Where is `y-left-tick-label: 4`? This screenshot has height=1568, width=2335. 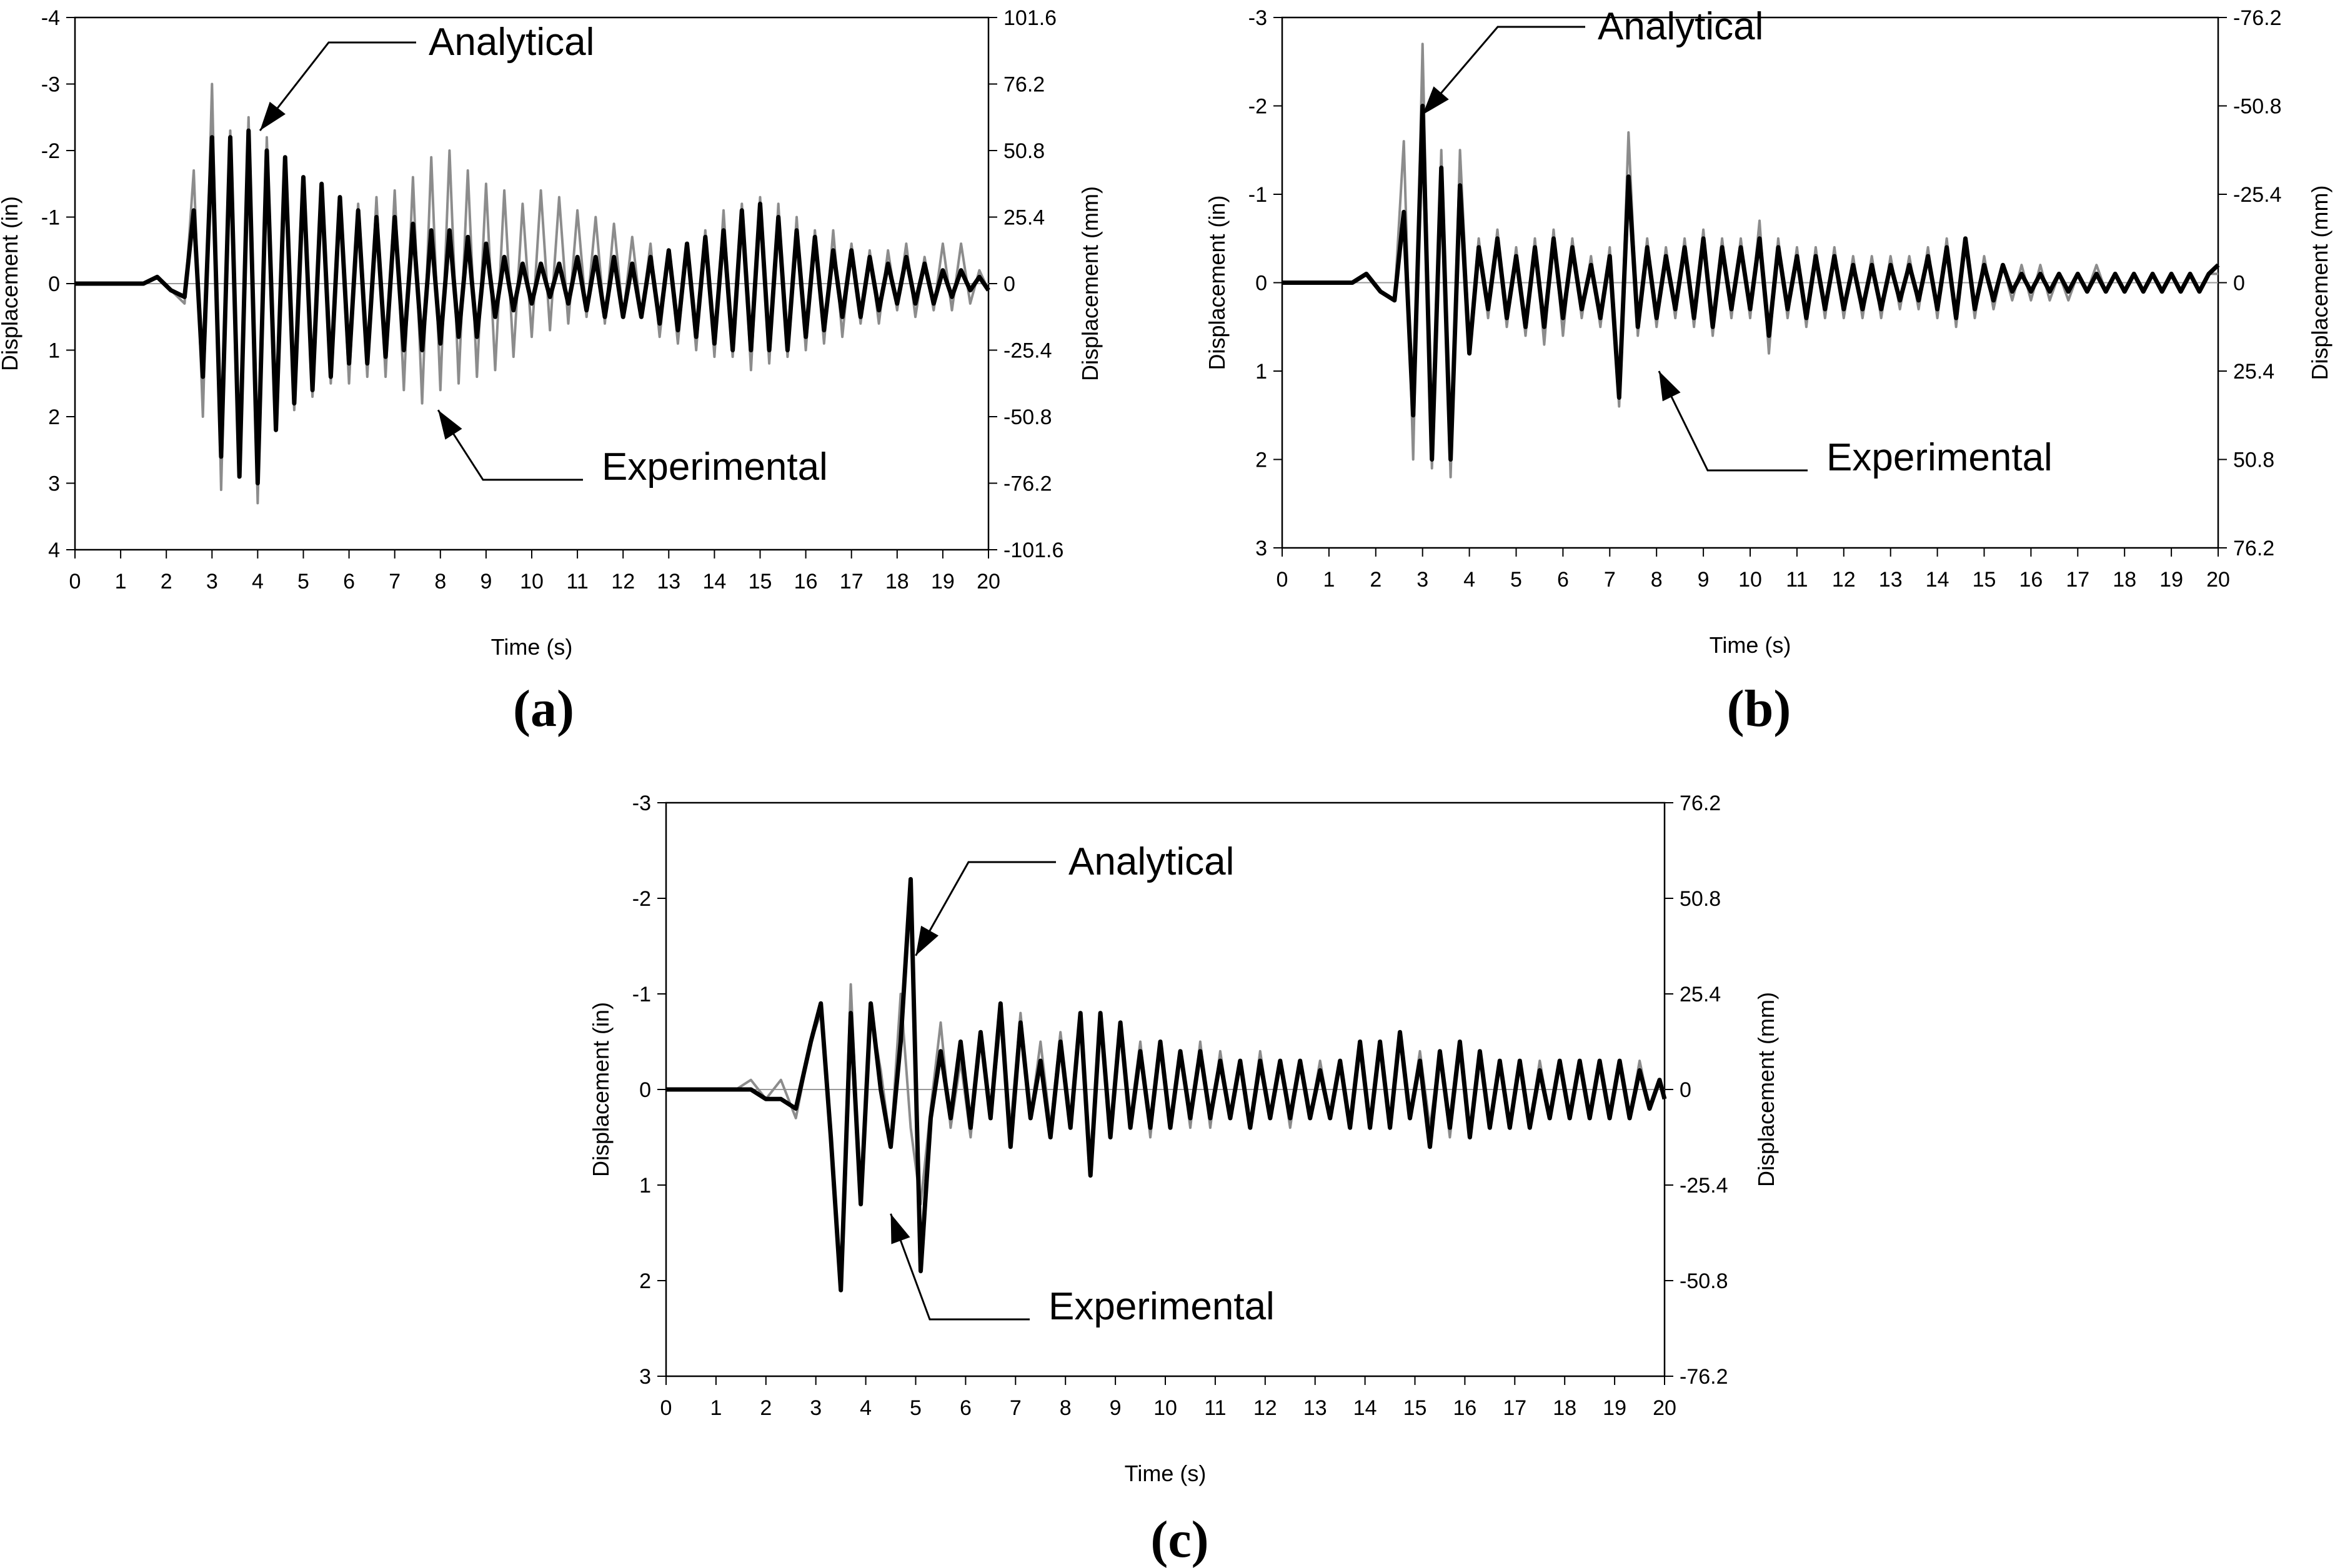 y-left-tick-label: 4 is located at coordinates (54, 550).